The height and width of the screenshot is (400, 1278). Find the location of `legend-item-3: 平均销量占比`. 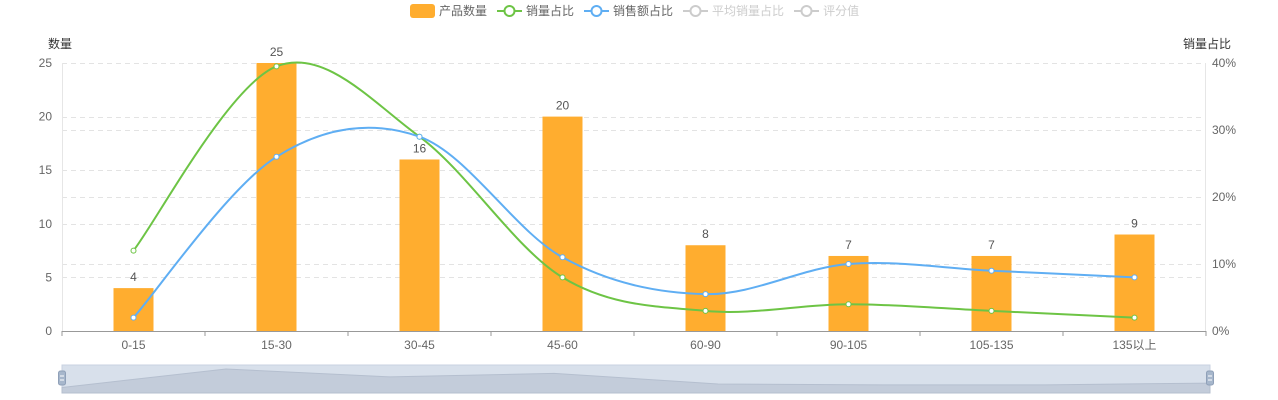

legend-item-3: 平均销量占比 is located at coordinates (733, 10).